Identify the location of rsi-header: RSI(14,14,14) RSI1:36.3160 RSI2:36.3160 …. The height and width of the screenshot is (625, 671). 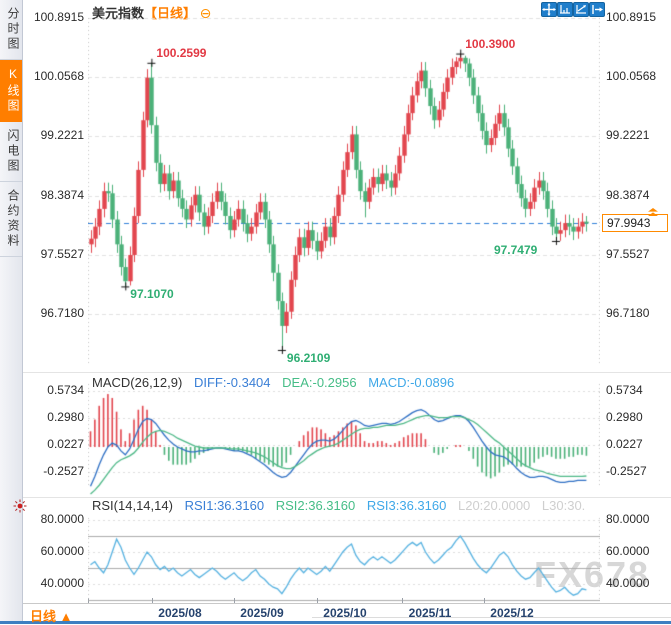
(342, 505).